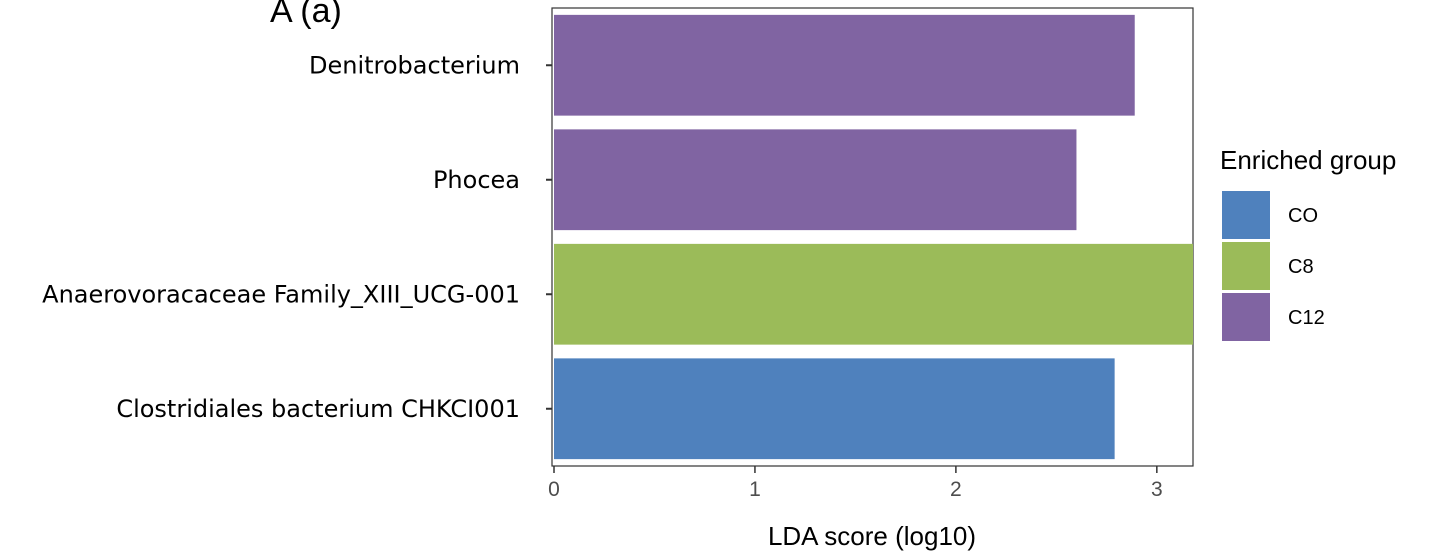  What do you see at coordinates (554, 489) in the screenshot?
I see `x-tick-label: 0` at bounding box center [554, 489].